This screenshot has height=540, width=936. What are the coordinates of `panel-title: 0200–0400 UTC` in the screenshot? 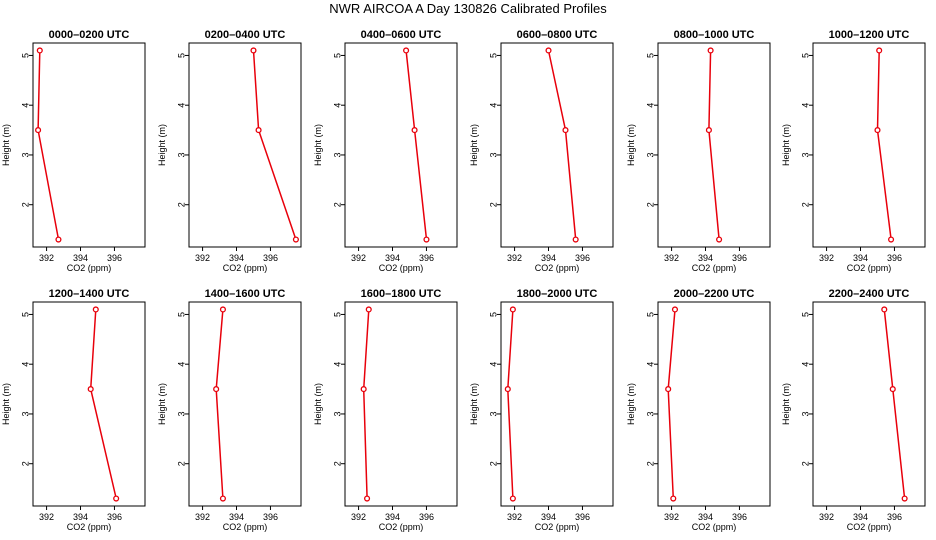 It's located at (245, 35).